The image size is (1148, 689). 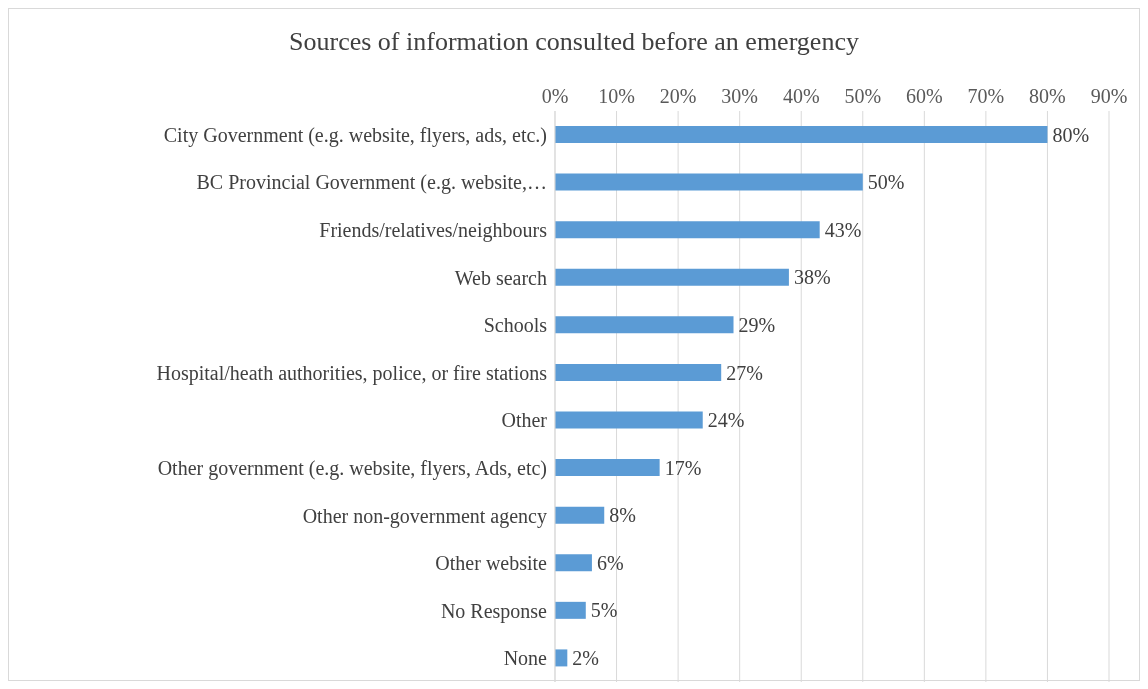 I want to click on data-label: 8%, so click(x=622, y=515).